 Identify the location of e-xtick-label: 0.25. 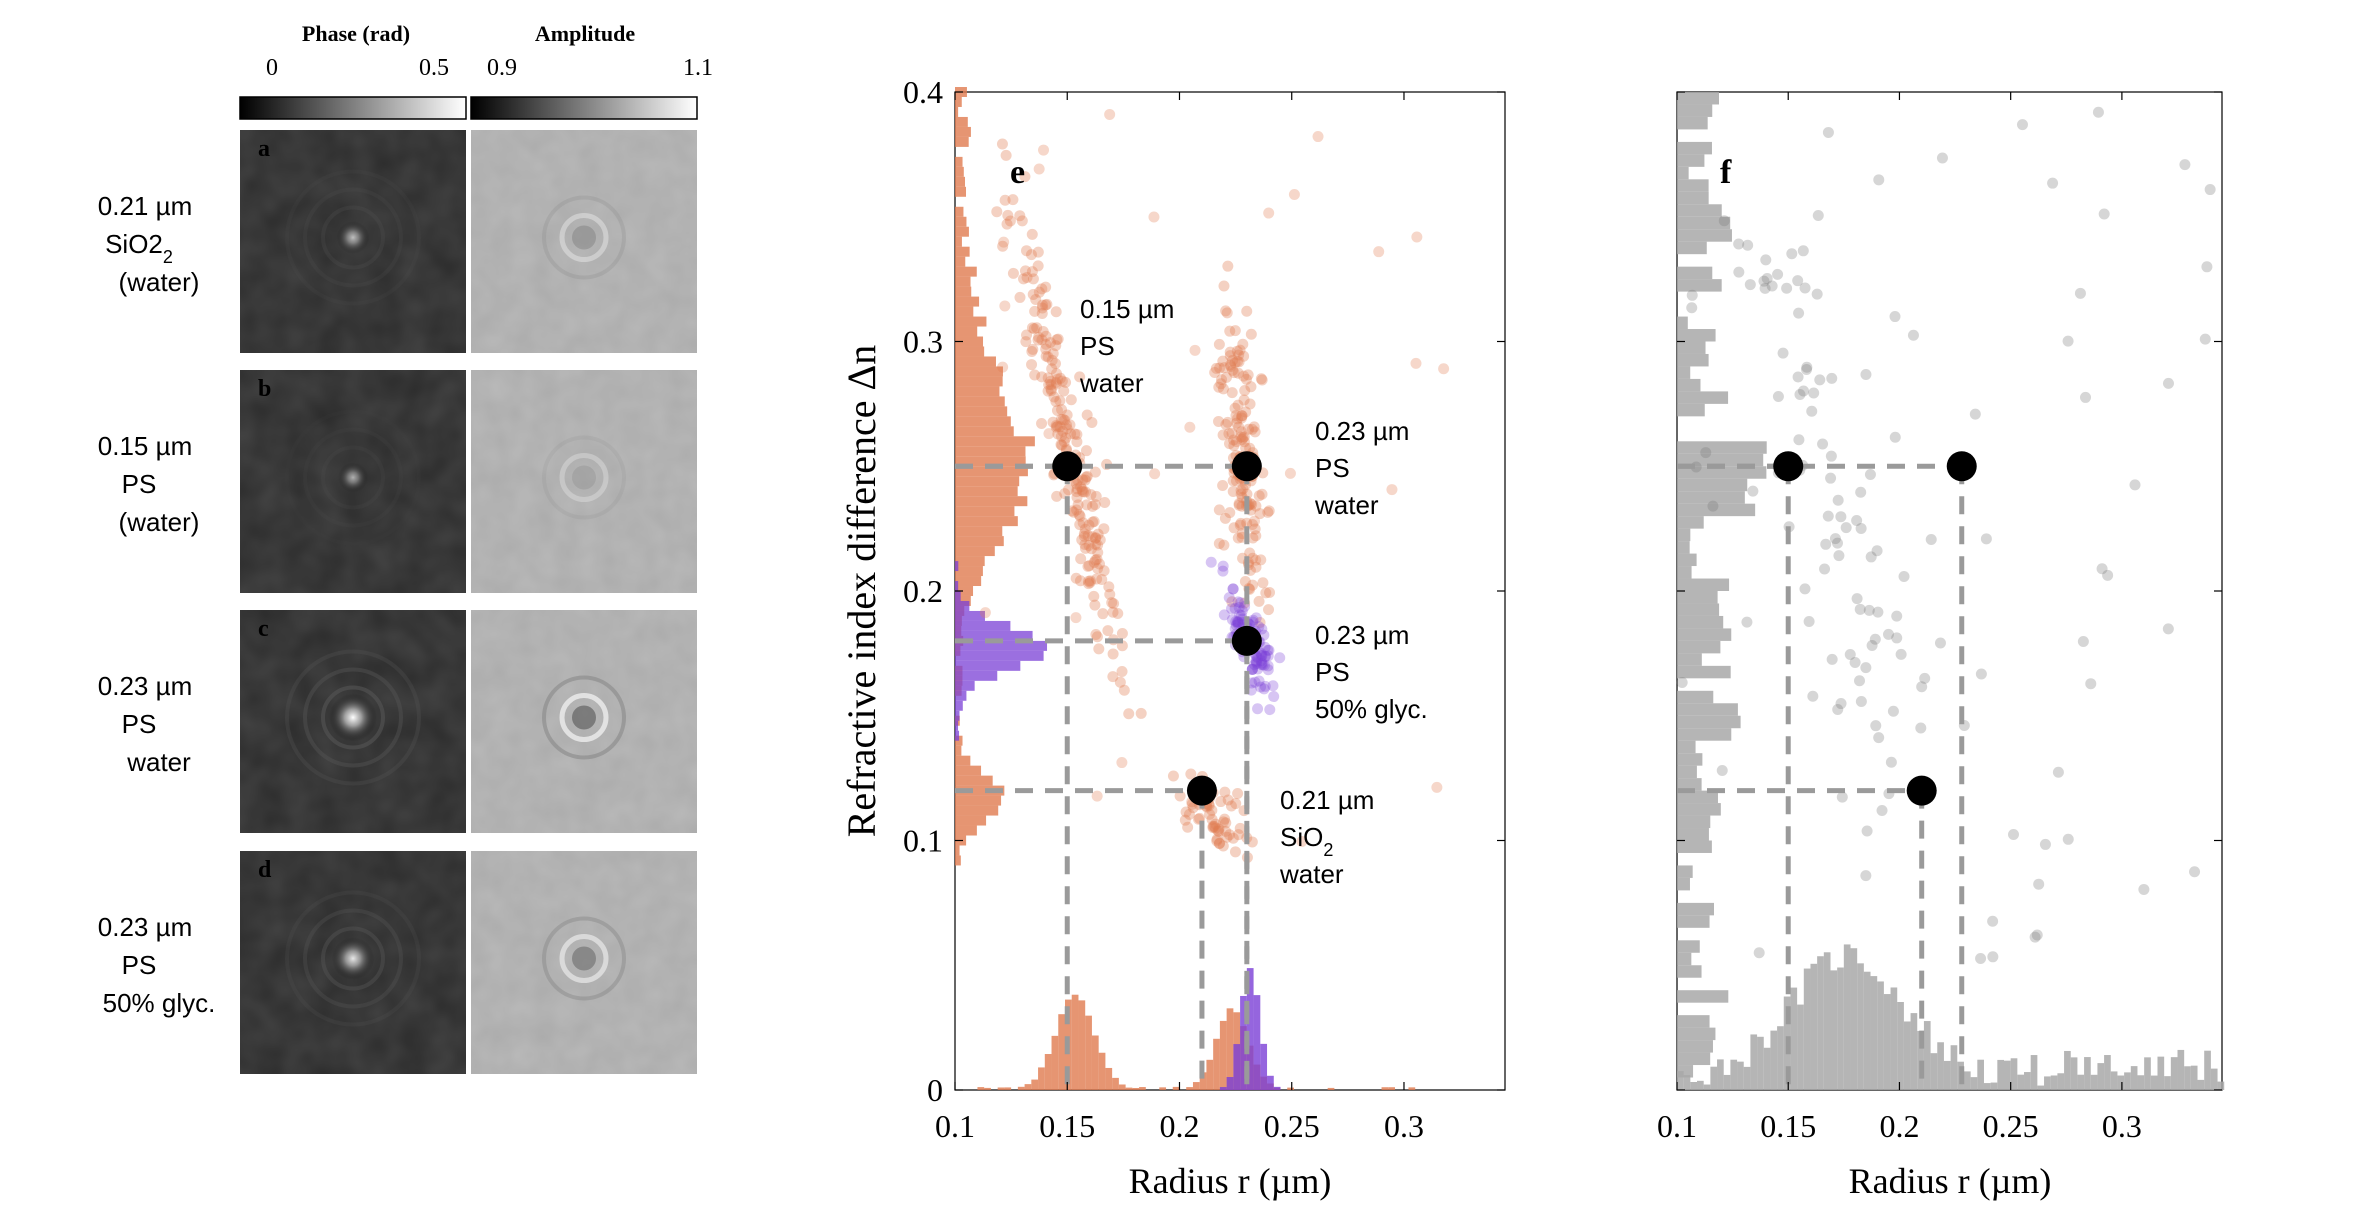
(1292, 1126).